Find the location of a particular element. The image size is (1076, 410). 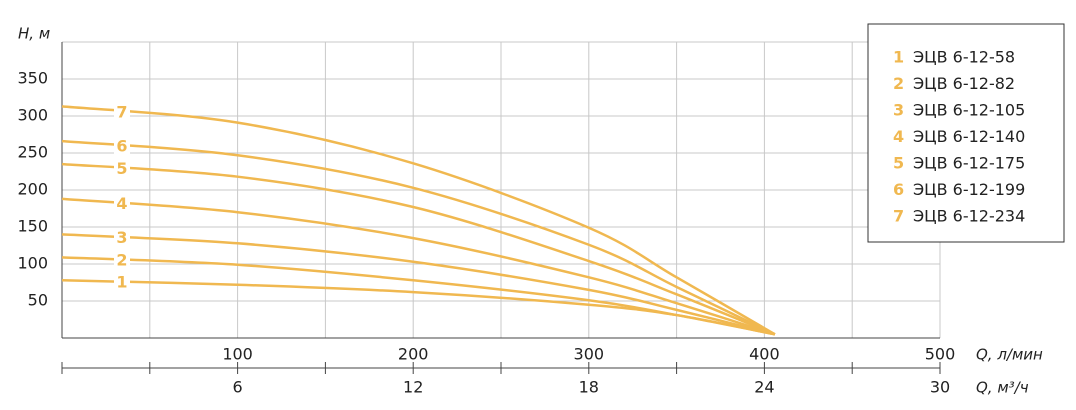

legend-label: ЭЦВ 6-12-105 is located at coordinates (969, 110).